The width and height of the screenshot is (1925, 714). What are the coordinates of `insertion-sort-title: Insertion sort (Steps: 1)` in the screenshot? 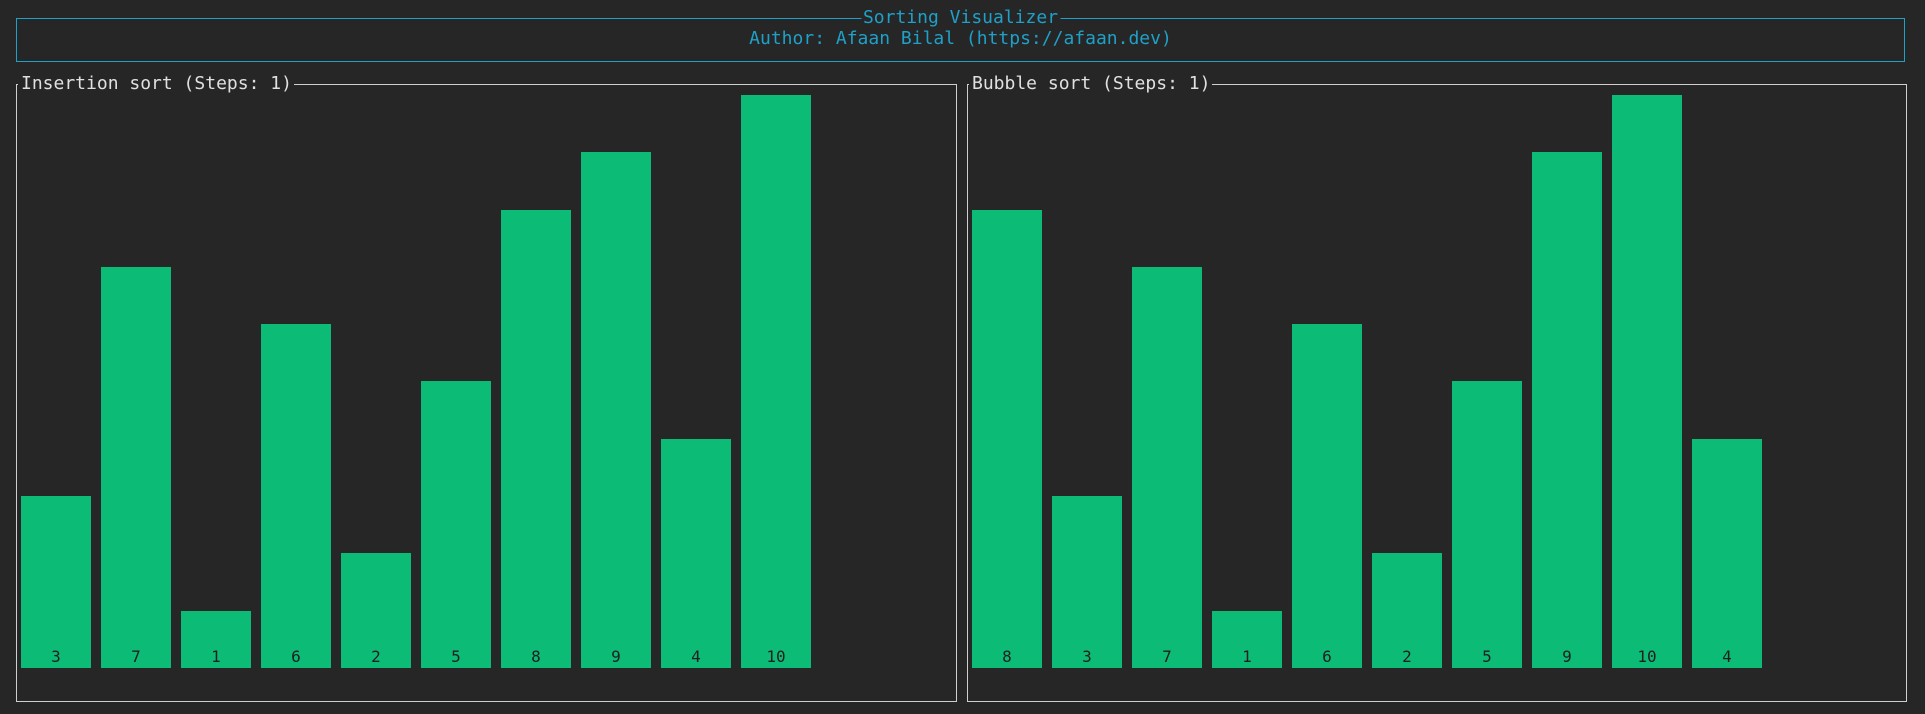 It's located at (156, 84).